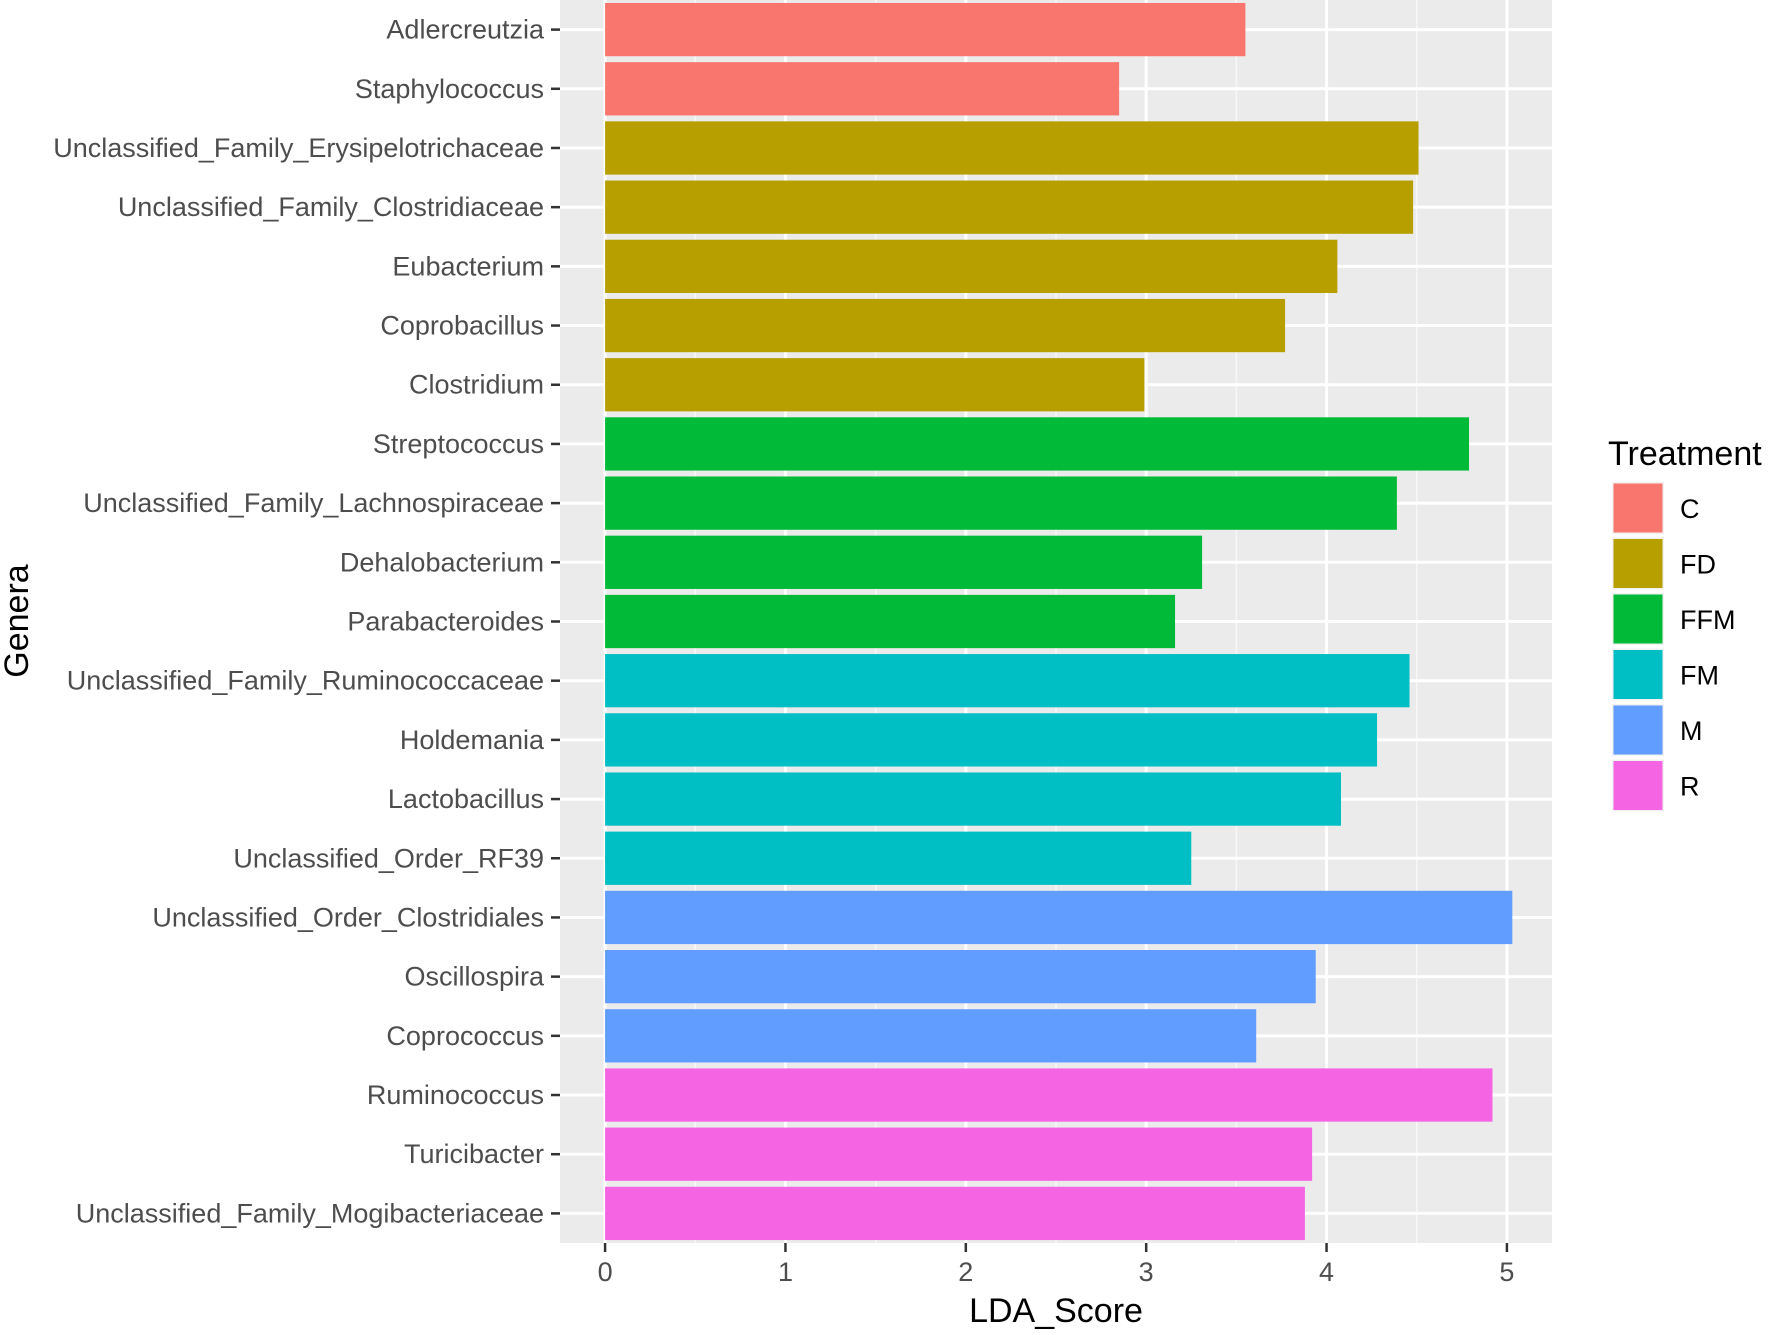 The height and width of the screenshot is (1335, 1772). What do you see at coordinates (1037, 444) in the screenshot?
I see `bar-streptococcus` at bounding box center [1037, 444].